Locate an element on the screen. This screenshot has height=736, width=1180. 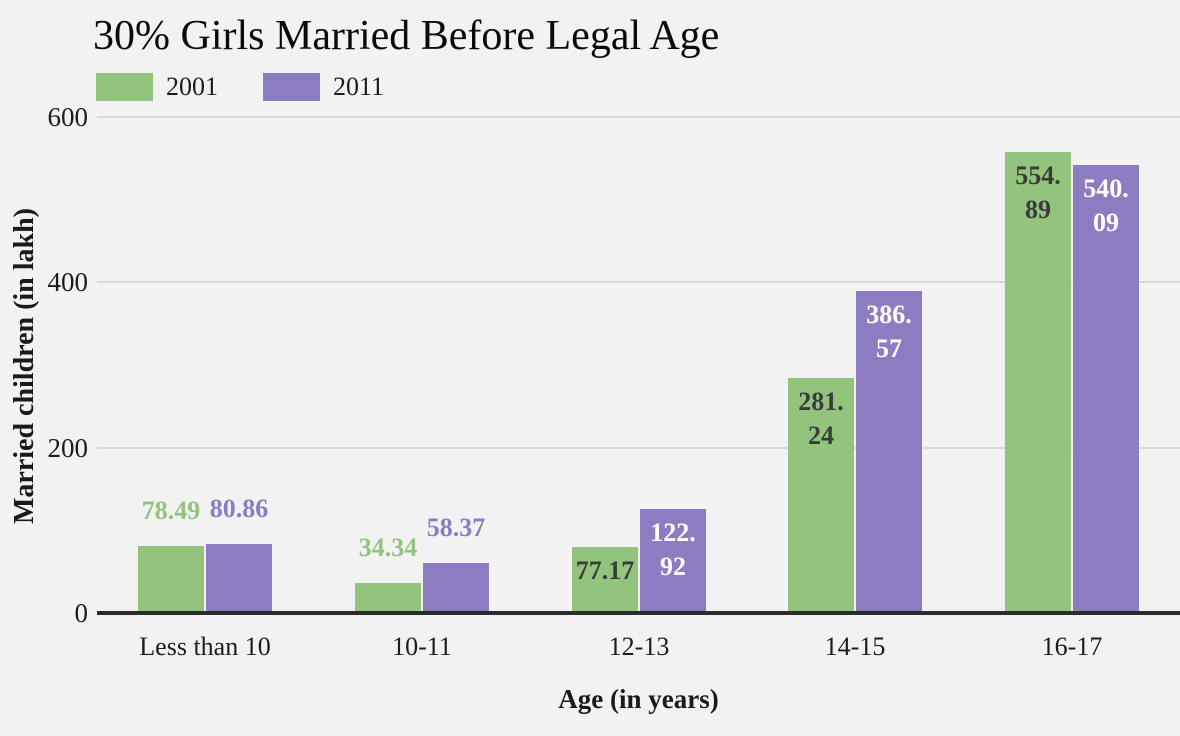
x-axis-title: Age (in years) is located at coordinates (638, 699).